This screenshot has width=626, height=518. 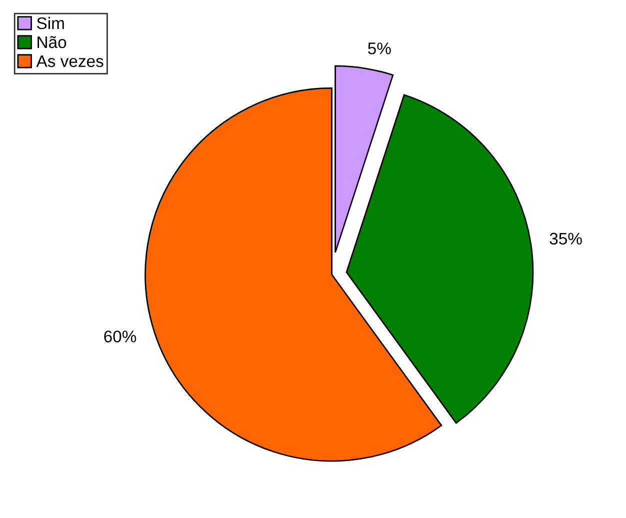 What do you see at coordinates (566, 238) in the screenshot?
I see `data-label: 35%` at bounding box center [566, 238].